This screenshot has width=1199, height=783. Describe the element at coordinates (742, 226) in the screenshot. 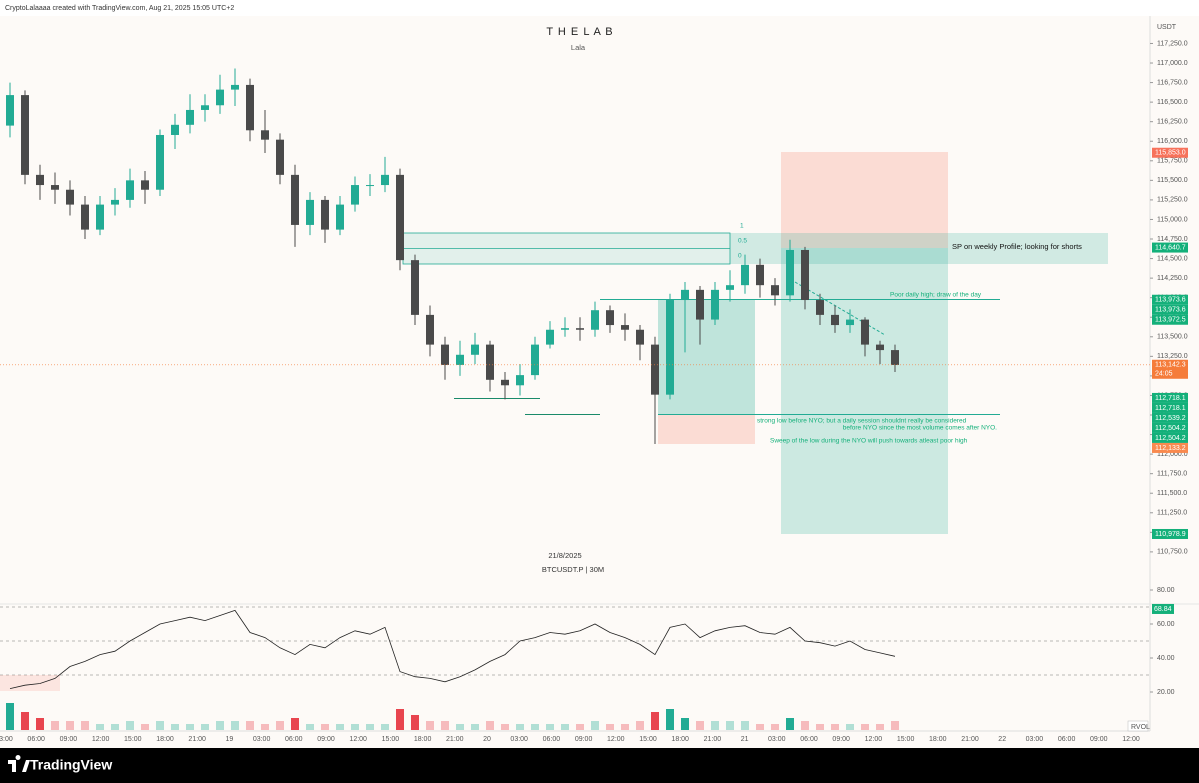

I see `fib-label: 1` at that location.